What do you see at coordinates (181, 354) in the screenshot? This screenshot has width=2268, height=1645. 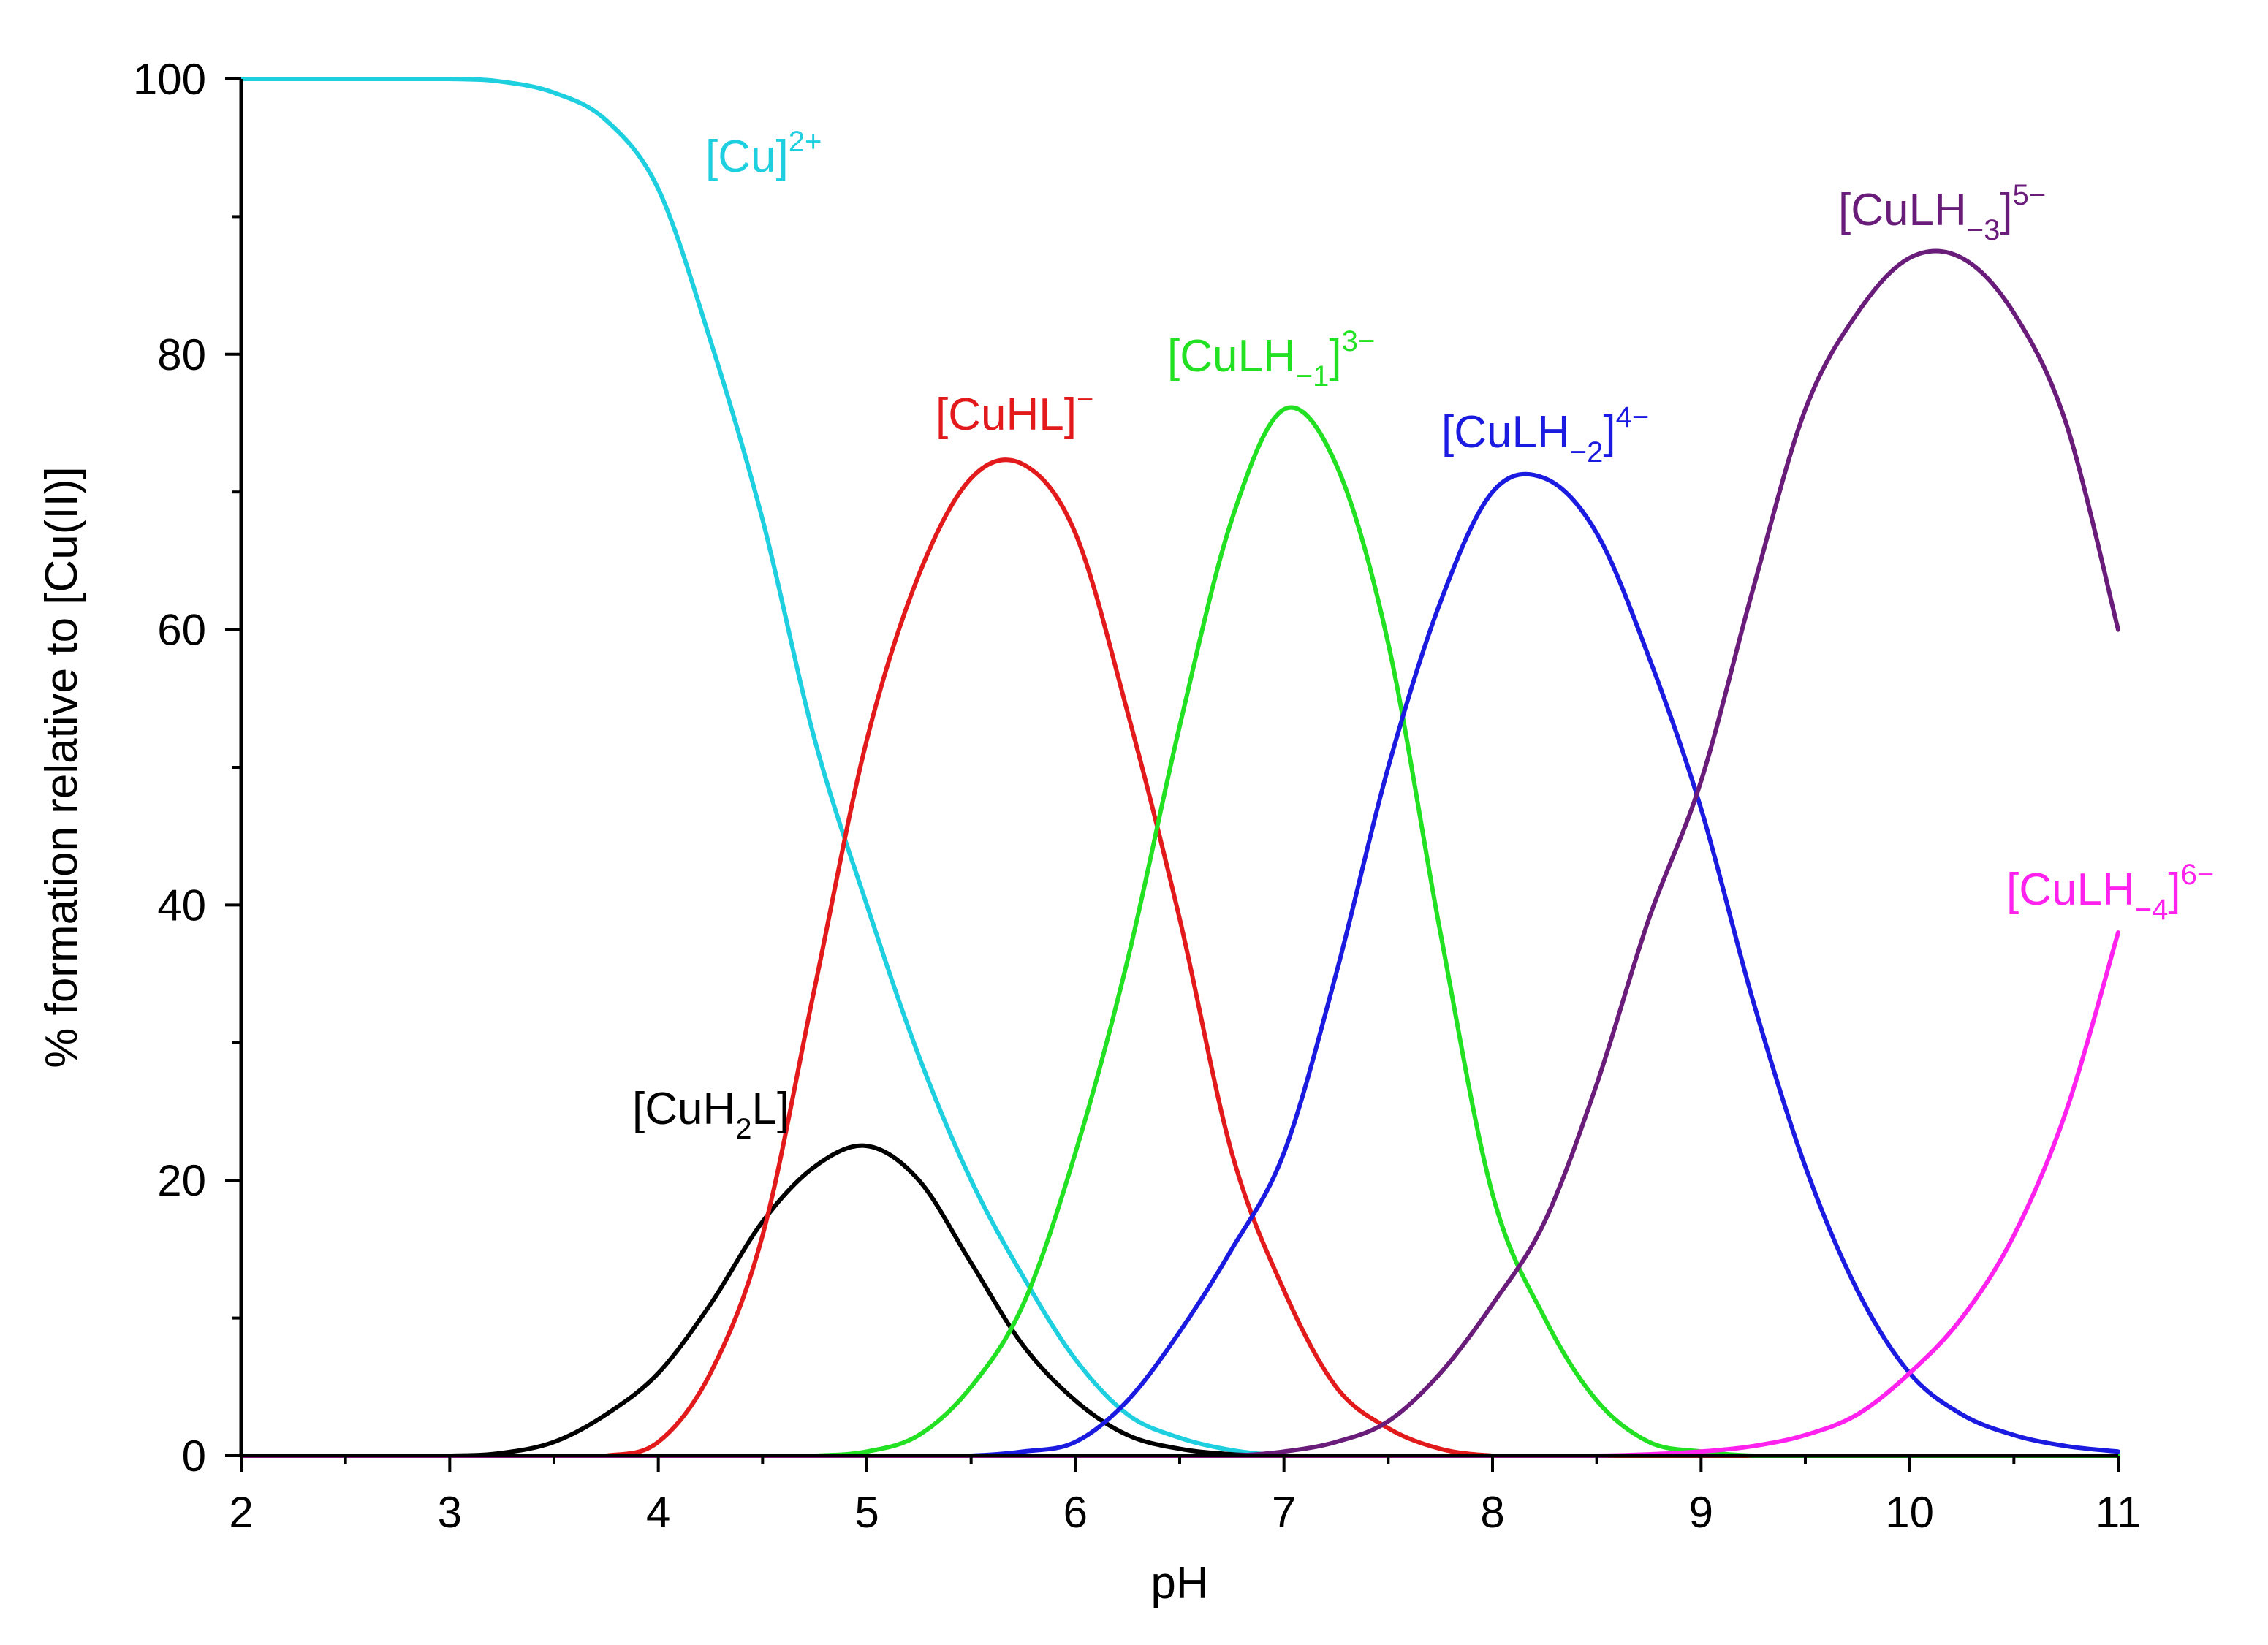 I see `y-tick-label: 80` at bounding box center [181, 354].